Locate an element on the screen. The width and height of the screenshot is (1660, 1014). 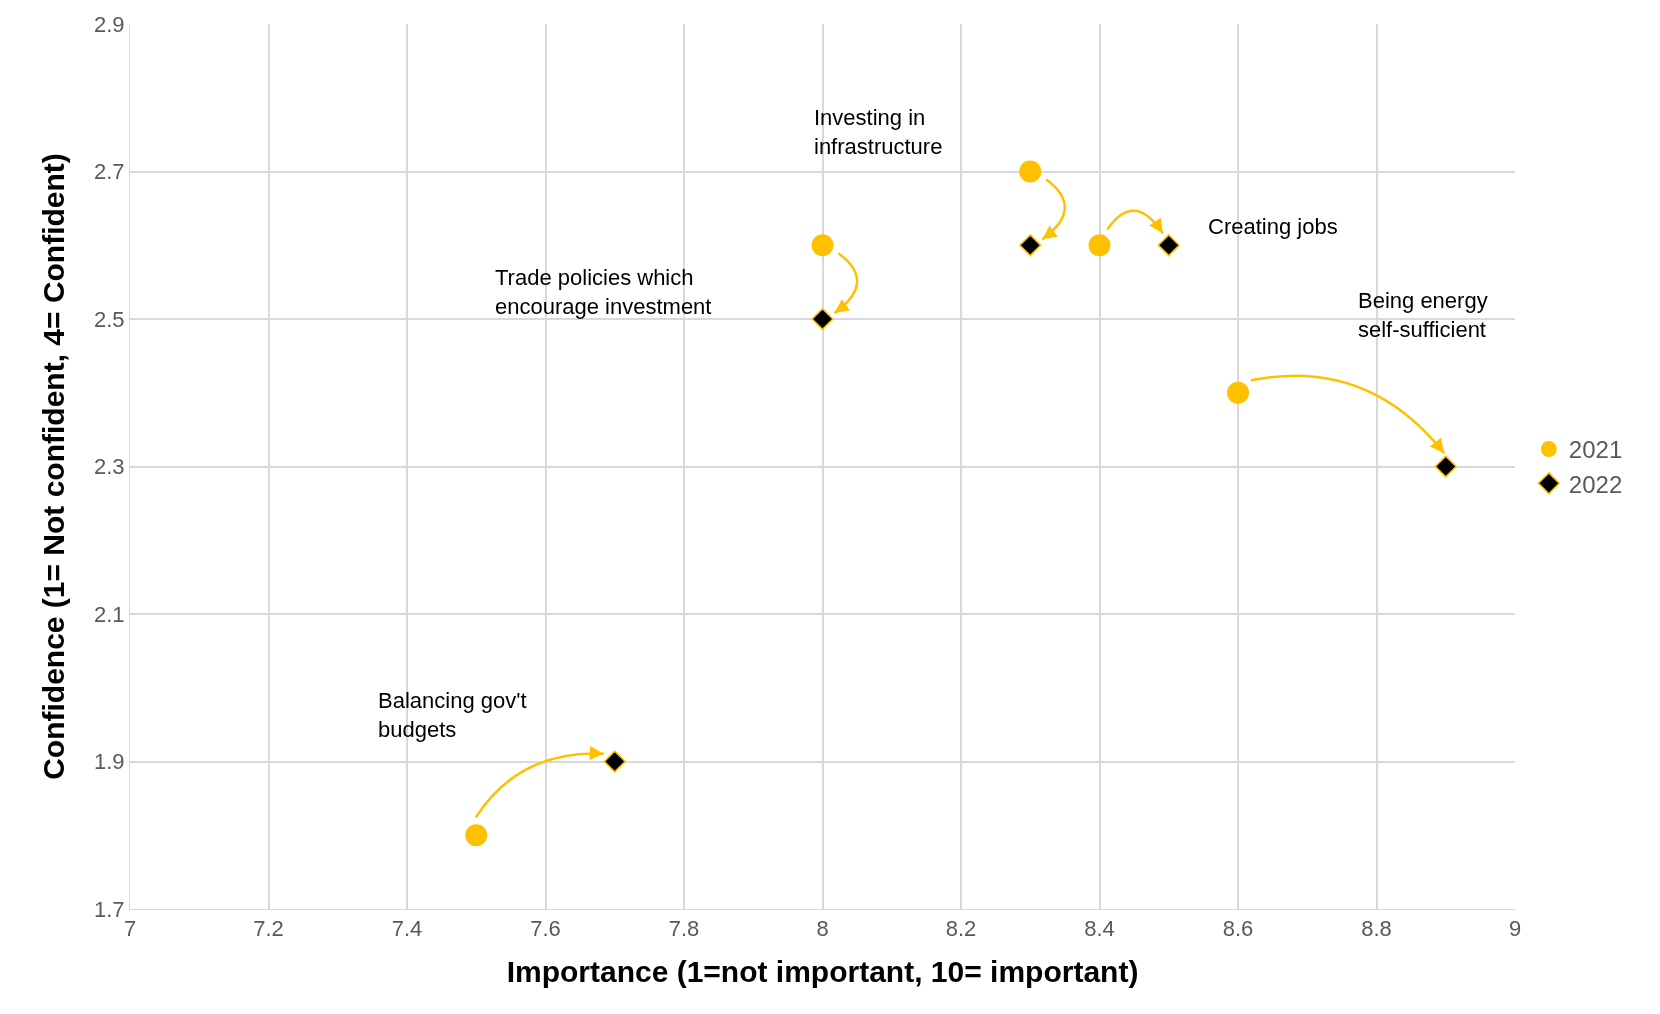
y-axis-title: Confidence (1= Not confident, 4= Confident) is located at coordinates (54, 466).